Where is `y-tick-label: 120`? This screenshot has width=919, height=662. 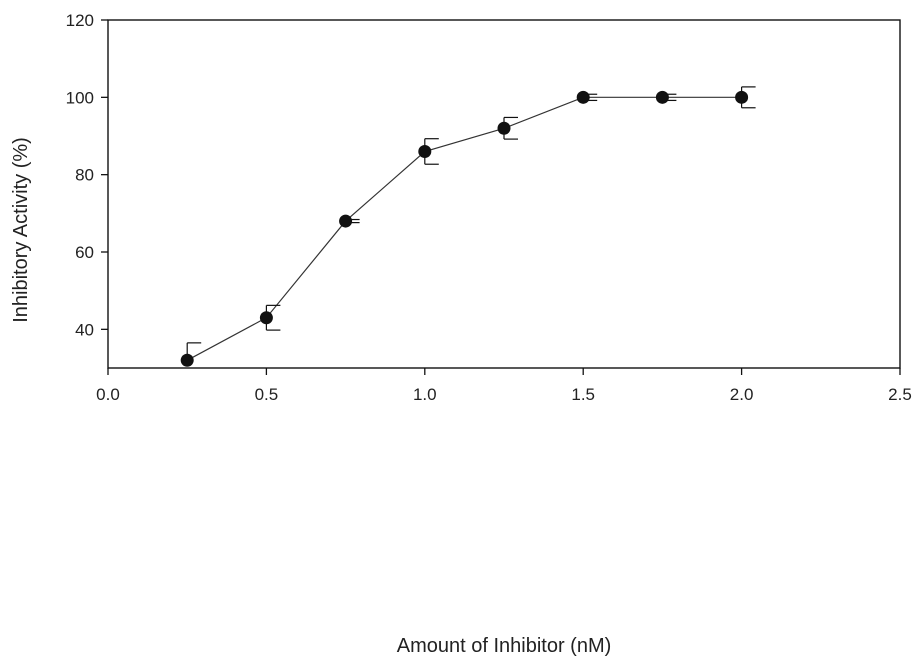 y-tick-label: 120 is located at coordinates (80, 20).